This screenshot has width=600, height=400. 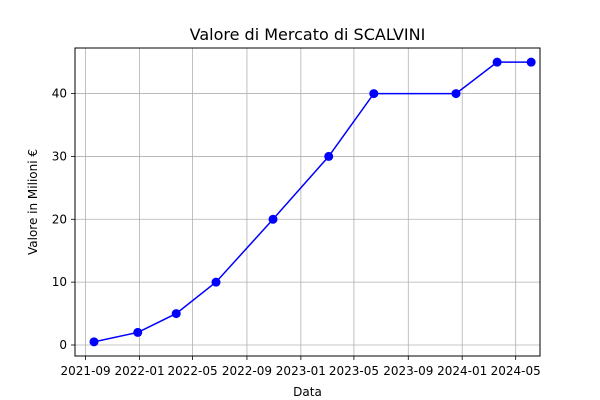 I want to click on x-tick-label: 2022-01, so click(x=139, y=371).